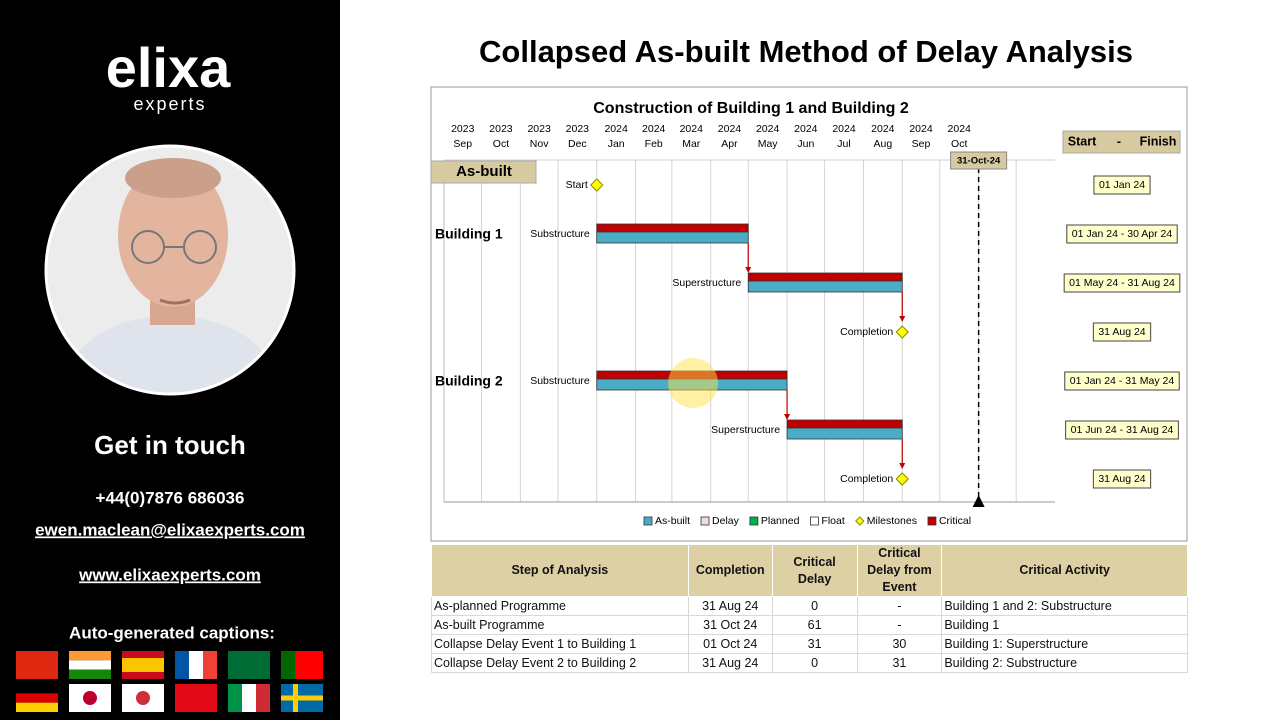  I want to click on period-header: Start, so click(1082, 141).